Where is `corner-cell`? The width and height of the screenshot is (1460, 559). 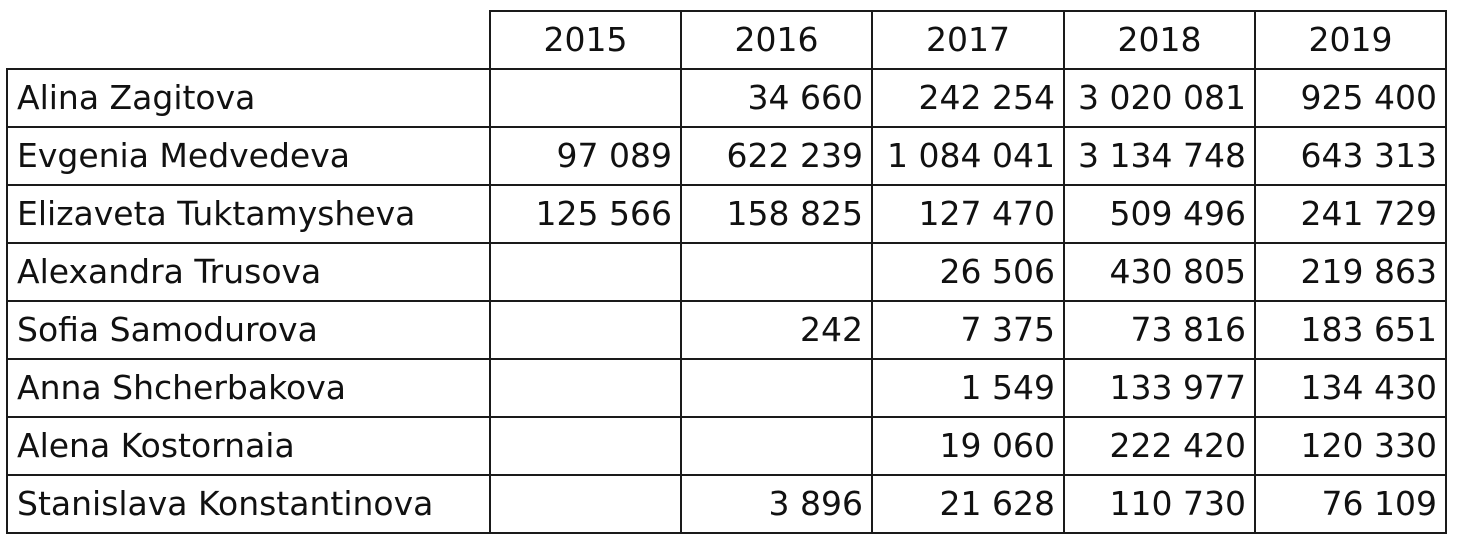 corner-cell is located at coordinates (249, 40).